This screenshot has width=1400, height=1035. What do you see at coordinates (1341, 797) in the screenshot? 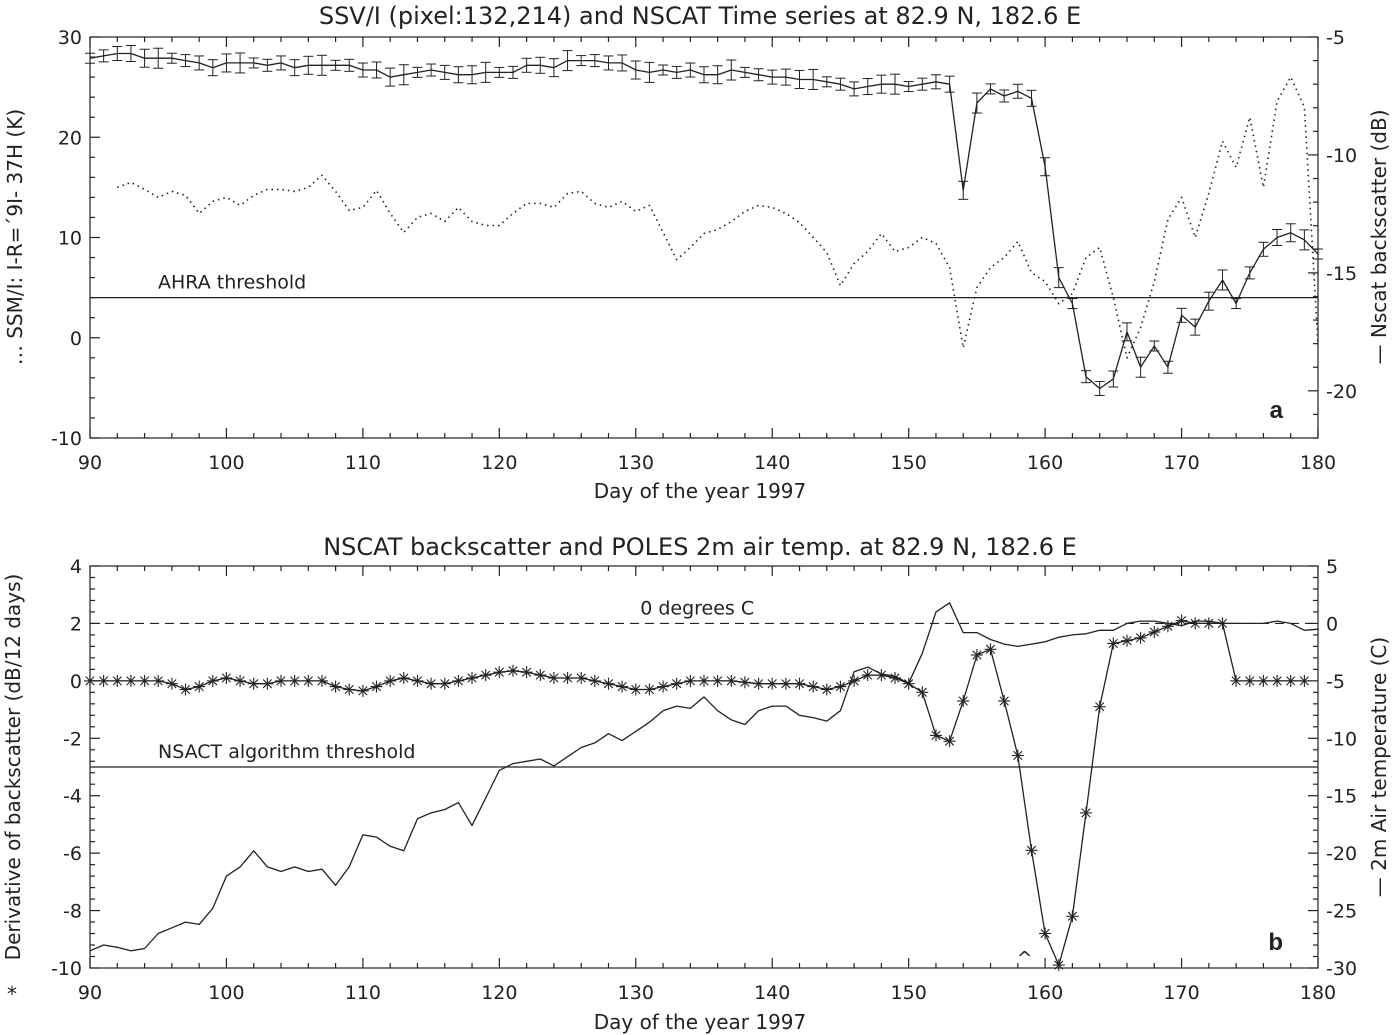
I see `y-right-tick-label: -15` at bounding box center [1341, 797].